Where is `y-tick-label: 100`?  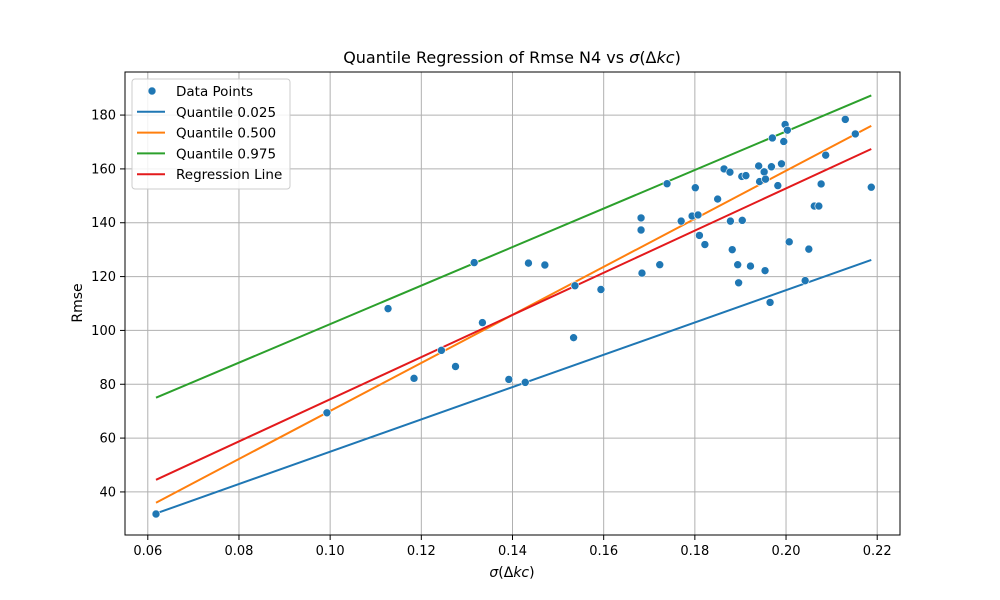
y-tick-label: 100 is located at coordinates (103, 331).